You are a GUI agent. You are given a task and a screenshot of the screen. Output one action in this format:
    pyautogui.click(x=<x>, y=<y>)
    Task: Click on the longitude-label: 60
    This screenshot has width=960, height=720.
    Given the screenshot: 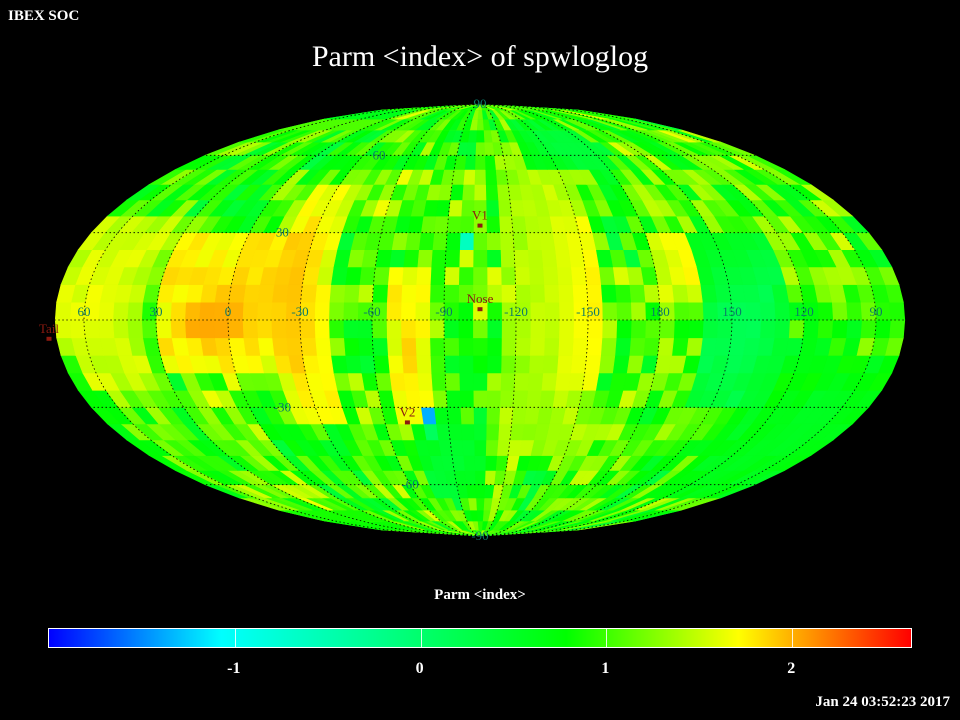 What is the action you would take?
    pyautogui.click(x=84, y=311)
    